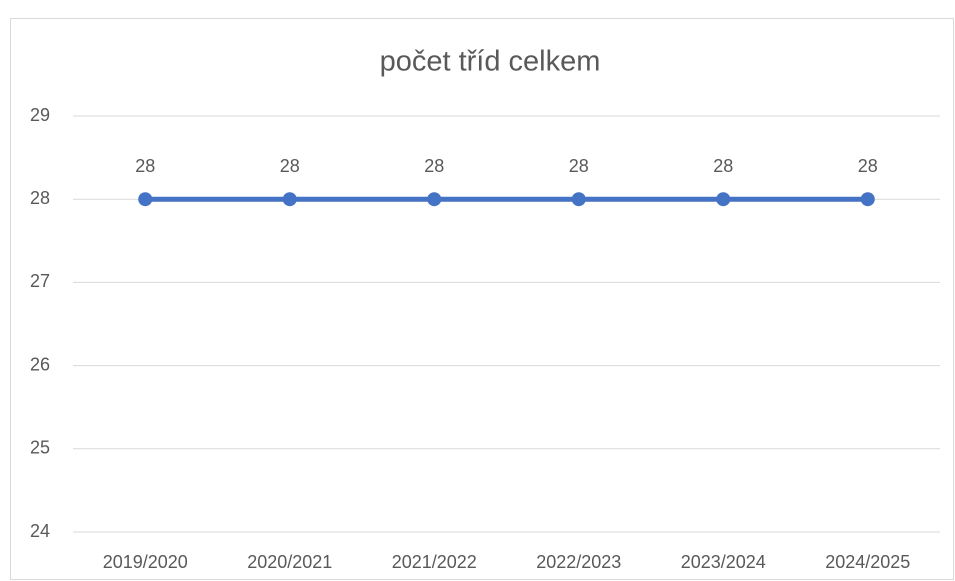 Image resolution: width=955 pixels, height=581 pixels. What do you see at coordinates (40, 364) in the screenshot?
I see `y-tick-label: 26` at bounding box center [40, 364].